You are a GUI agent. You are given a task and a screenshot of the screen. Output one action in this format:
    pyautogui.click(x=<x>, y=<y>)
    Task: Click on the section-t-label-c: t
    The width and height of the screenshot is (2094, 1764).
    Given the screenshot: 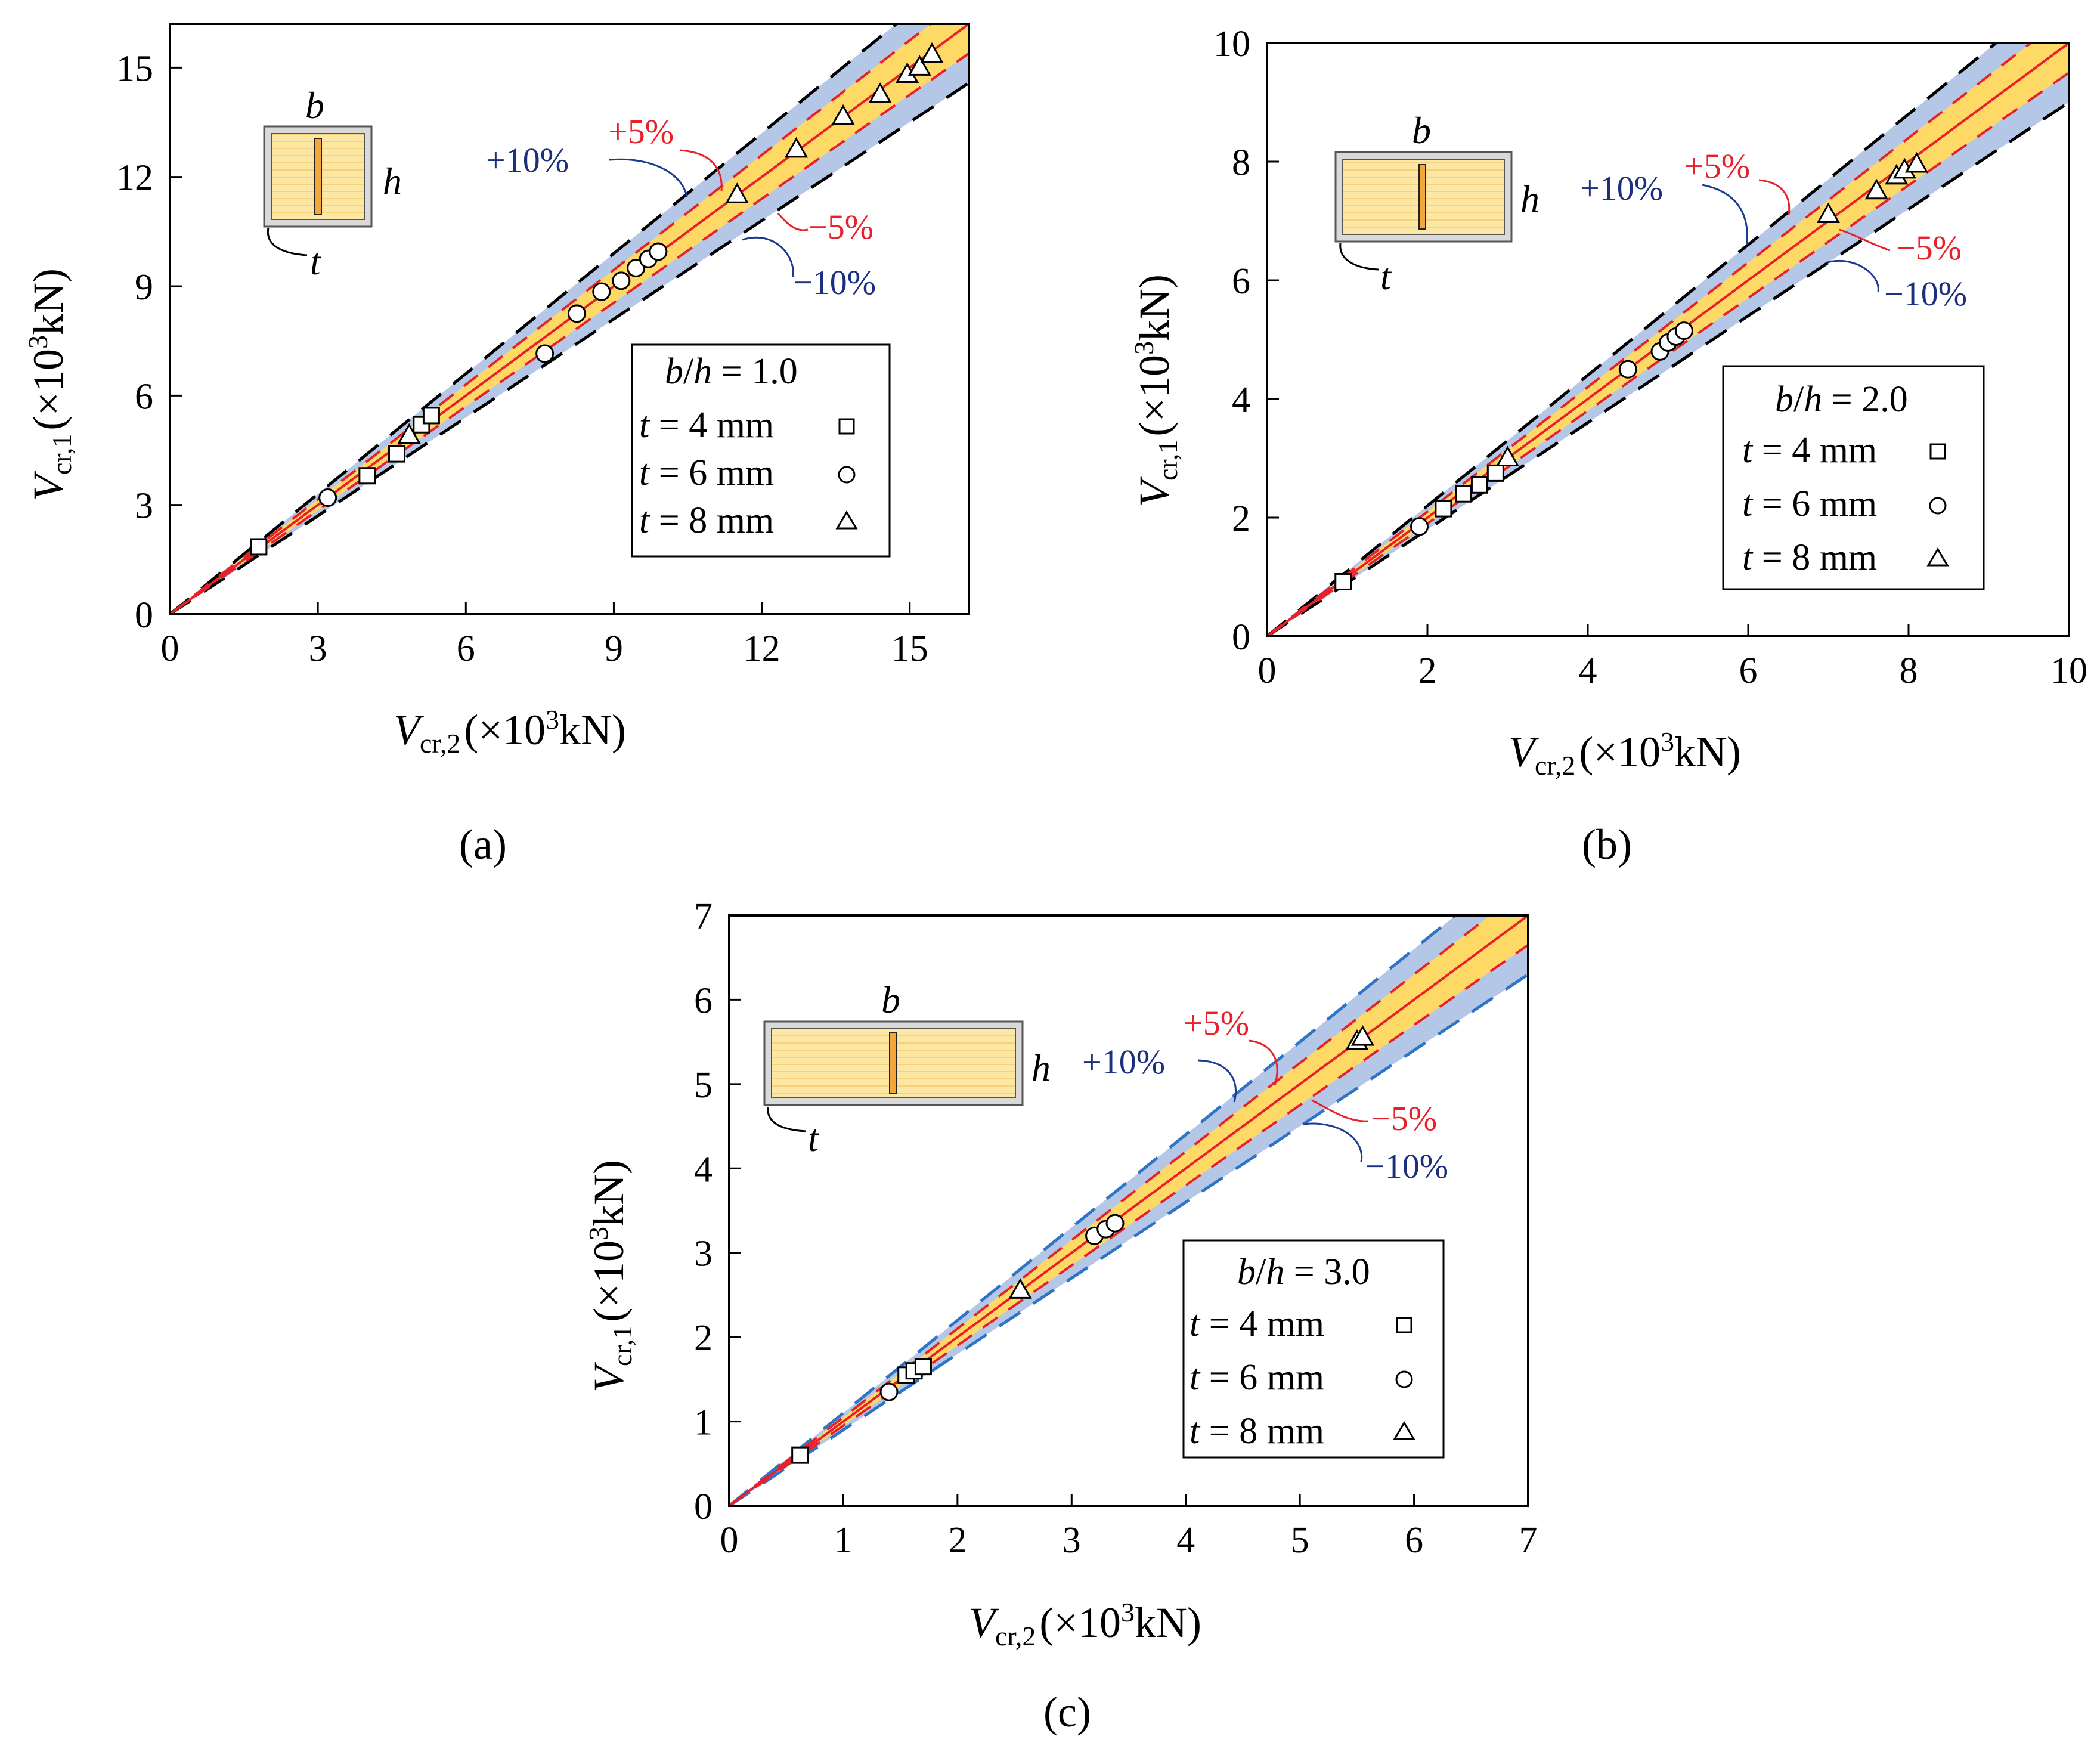 What is the action you would take?
    pyautogui.click(x=814, y=1138)
    